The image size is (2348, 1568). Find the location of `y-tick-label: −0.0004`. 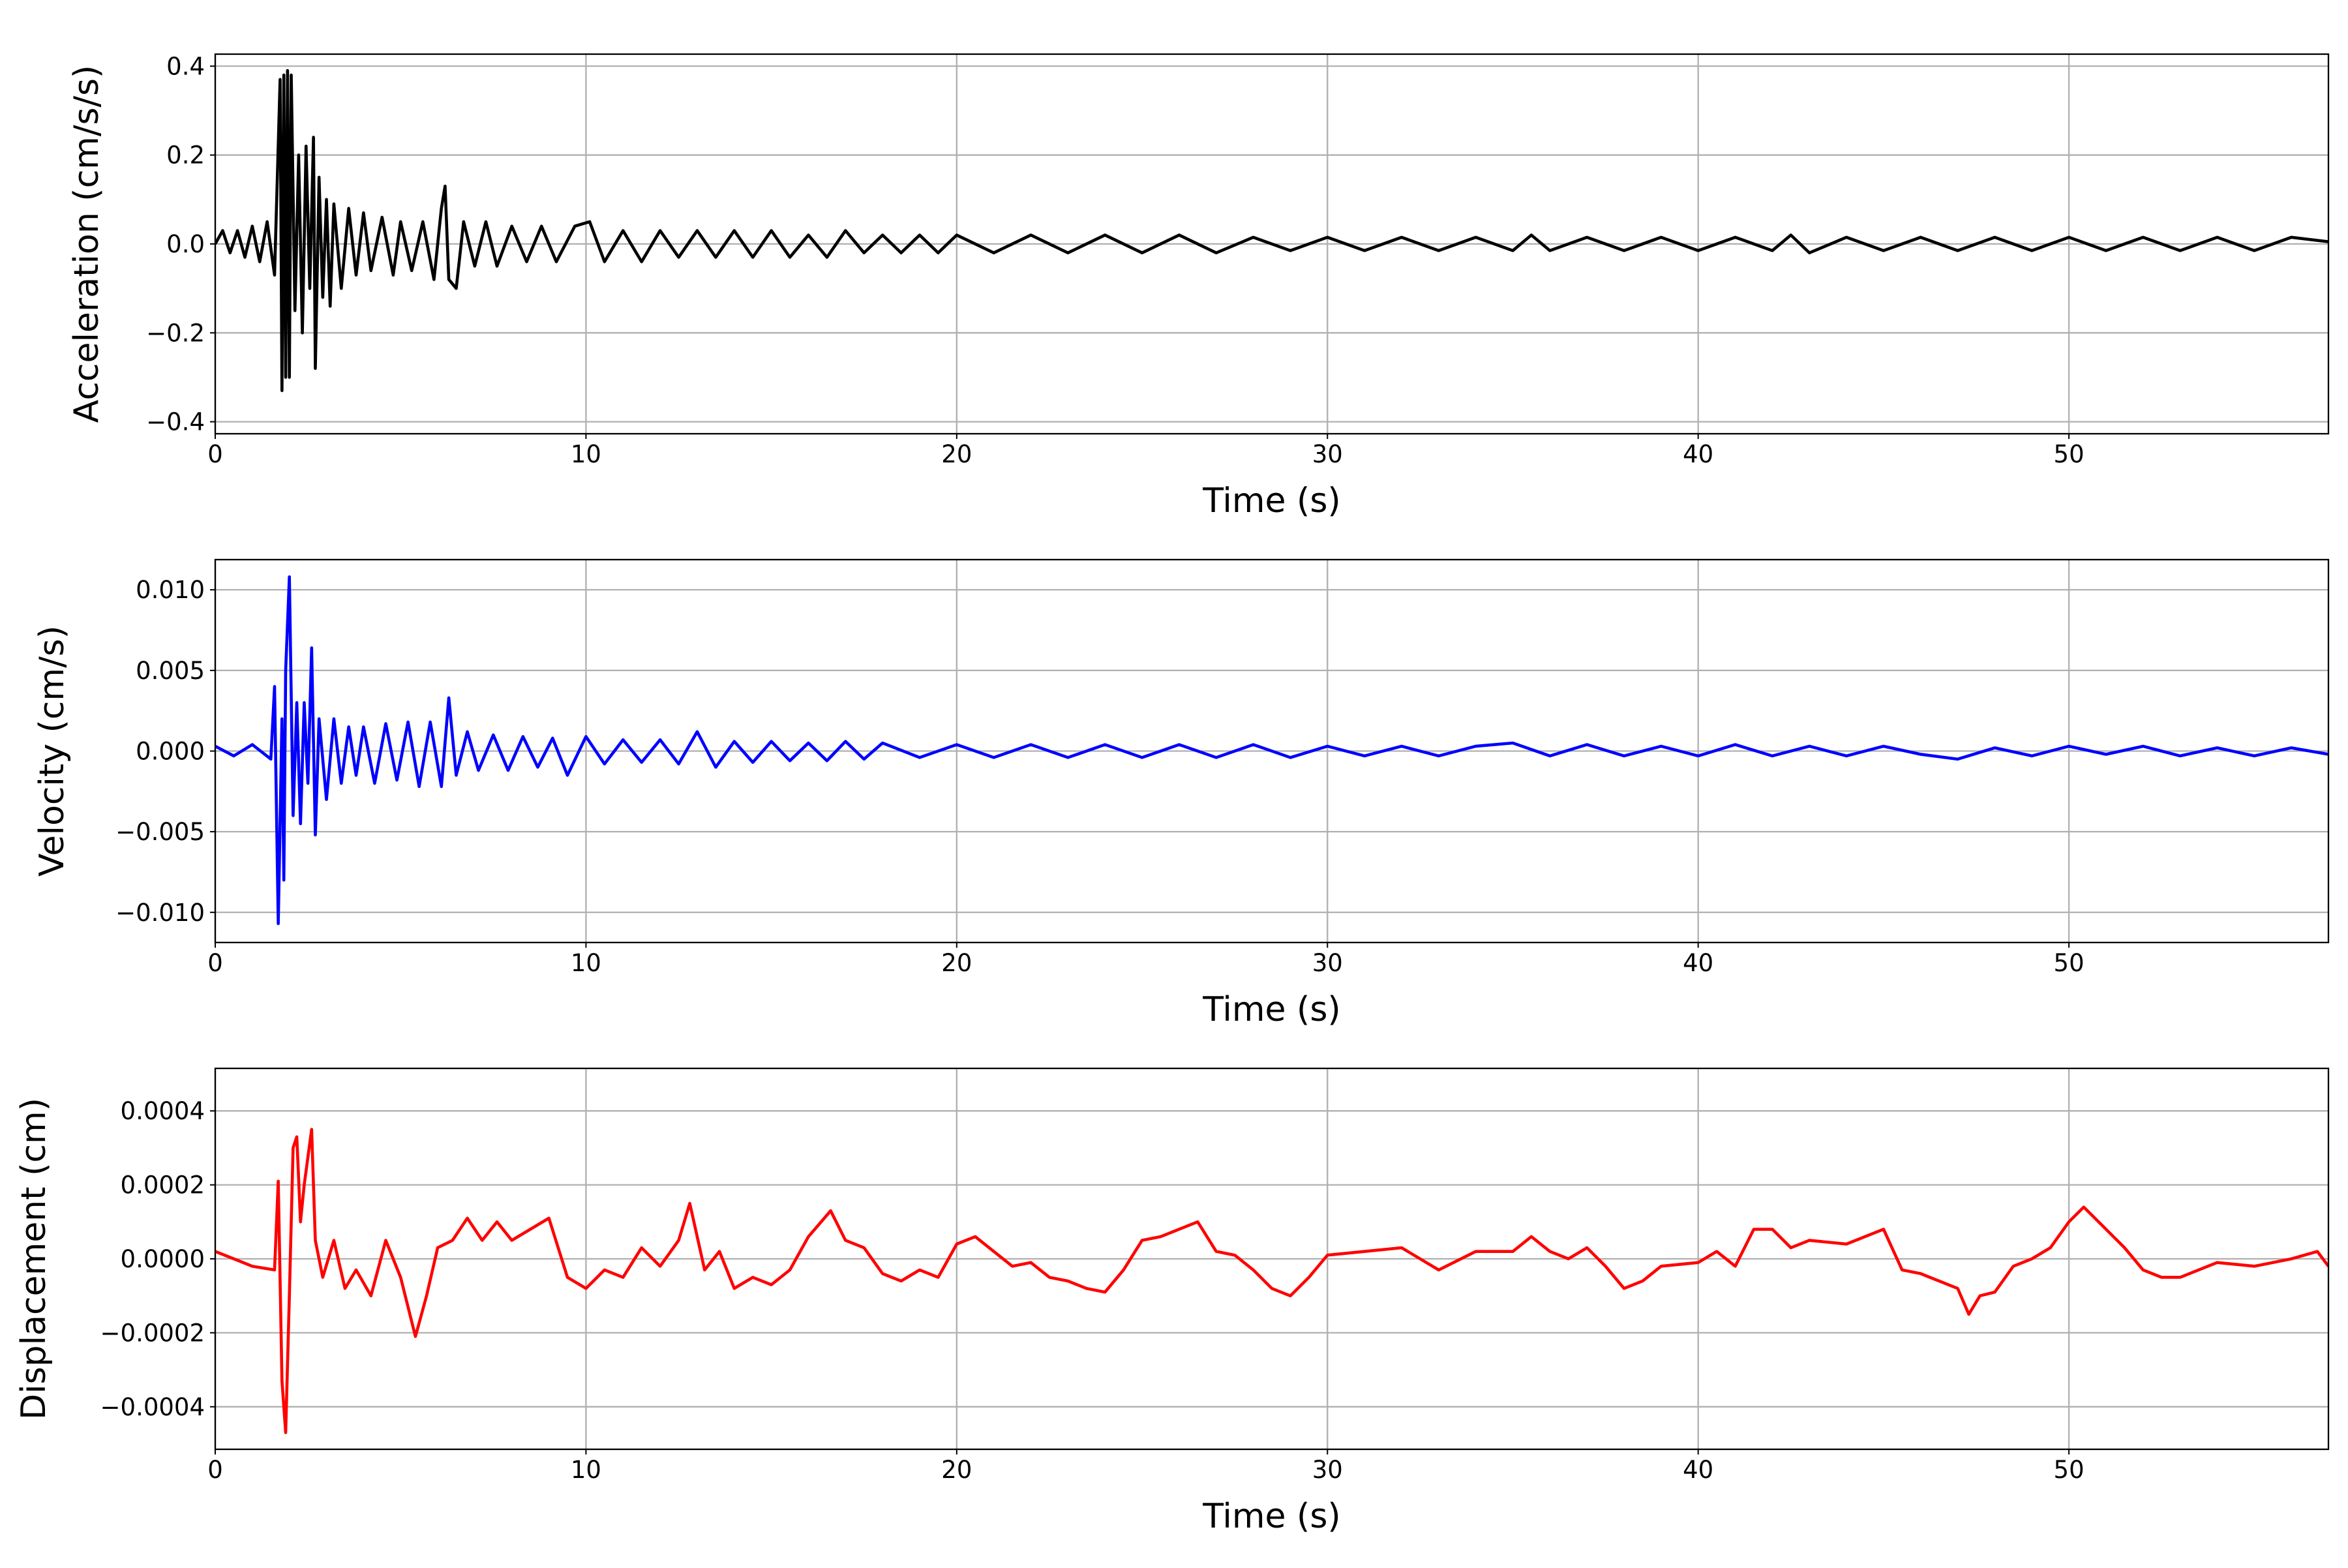

y-tick-label: −0.0004 is located at coordinates (153, 1407).